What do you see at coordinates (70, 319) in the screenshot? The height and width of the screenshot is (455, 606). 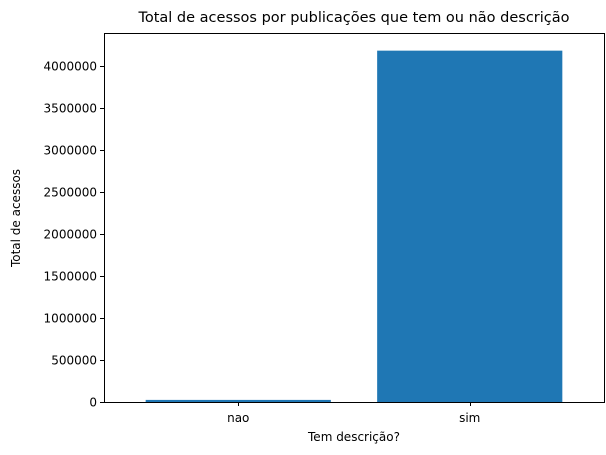 I see `y-tick-label: 1000000` at bounding box center [70, 319].